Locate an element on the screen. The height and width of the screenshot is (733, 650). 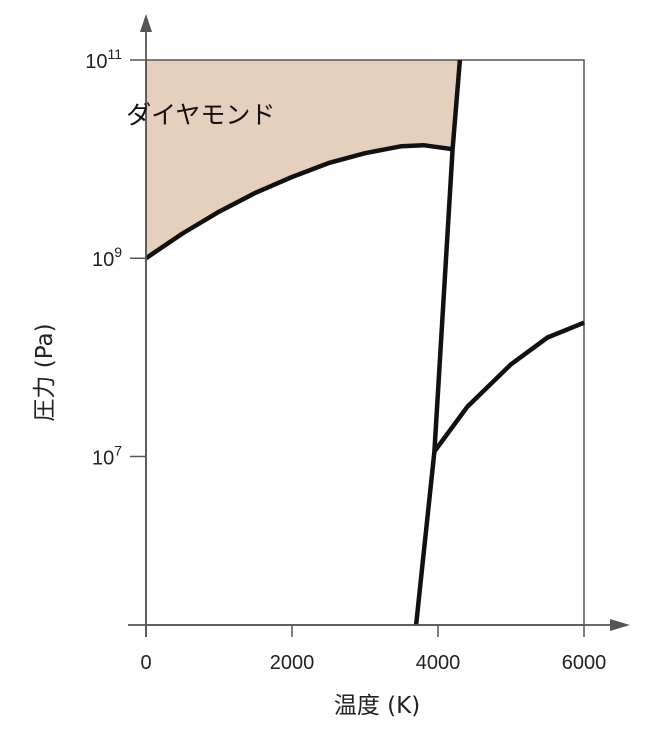
x-tick-label: 6000 is located at coordinates (584, 663).